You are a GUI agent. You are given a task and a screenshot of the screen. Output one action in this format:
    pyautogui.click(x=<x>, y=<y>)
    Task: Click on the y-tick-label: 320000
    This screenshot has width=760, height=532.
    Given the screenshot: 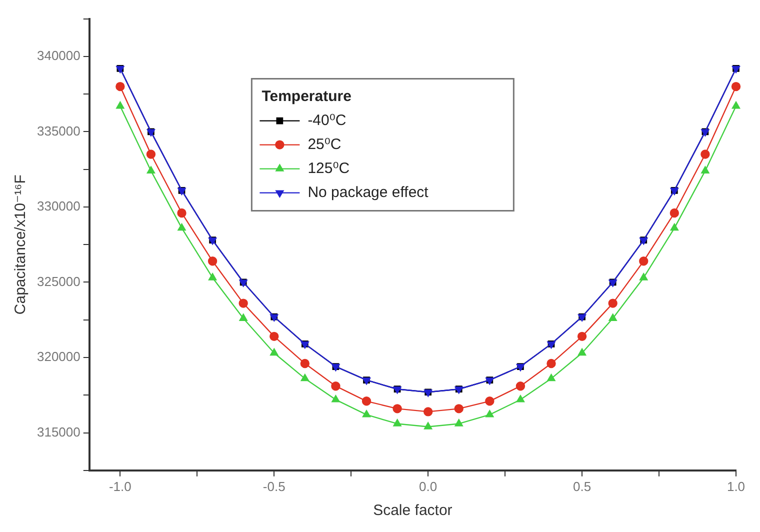 What is the action you would take?
    pyautogui.click(x=58, y=356)
    